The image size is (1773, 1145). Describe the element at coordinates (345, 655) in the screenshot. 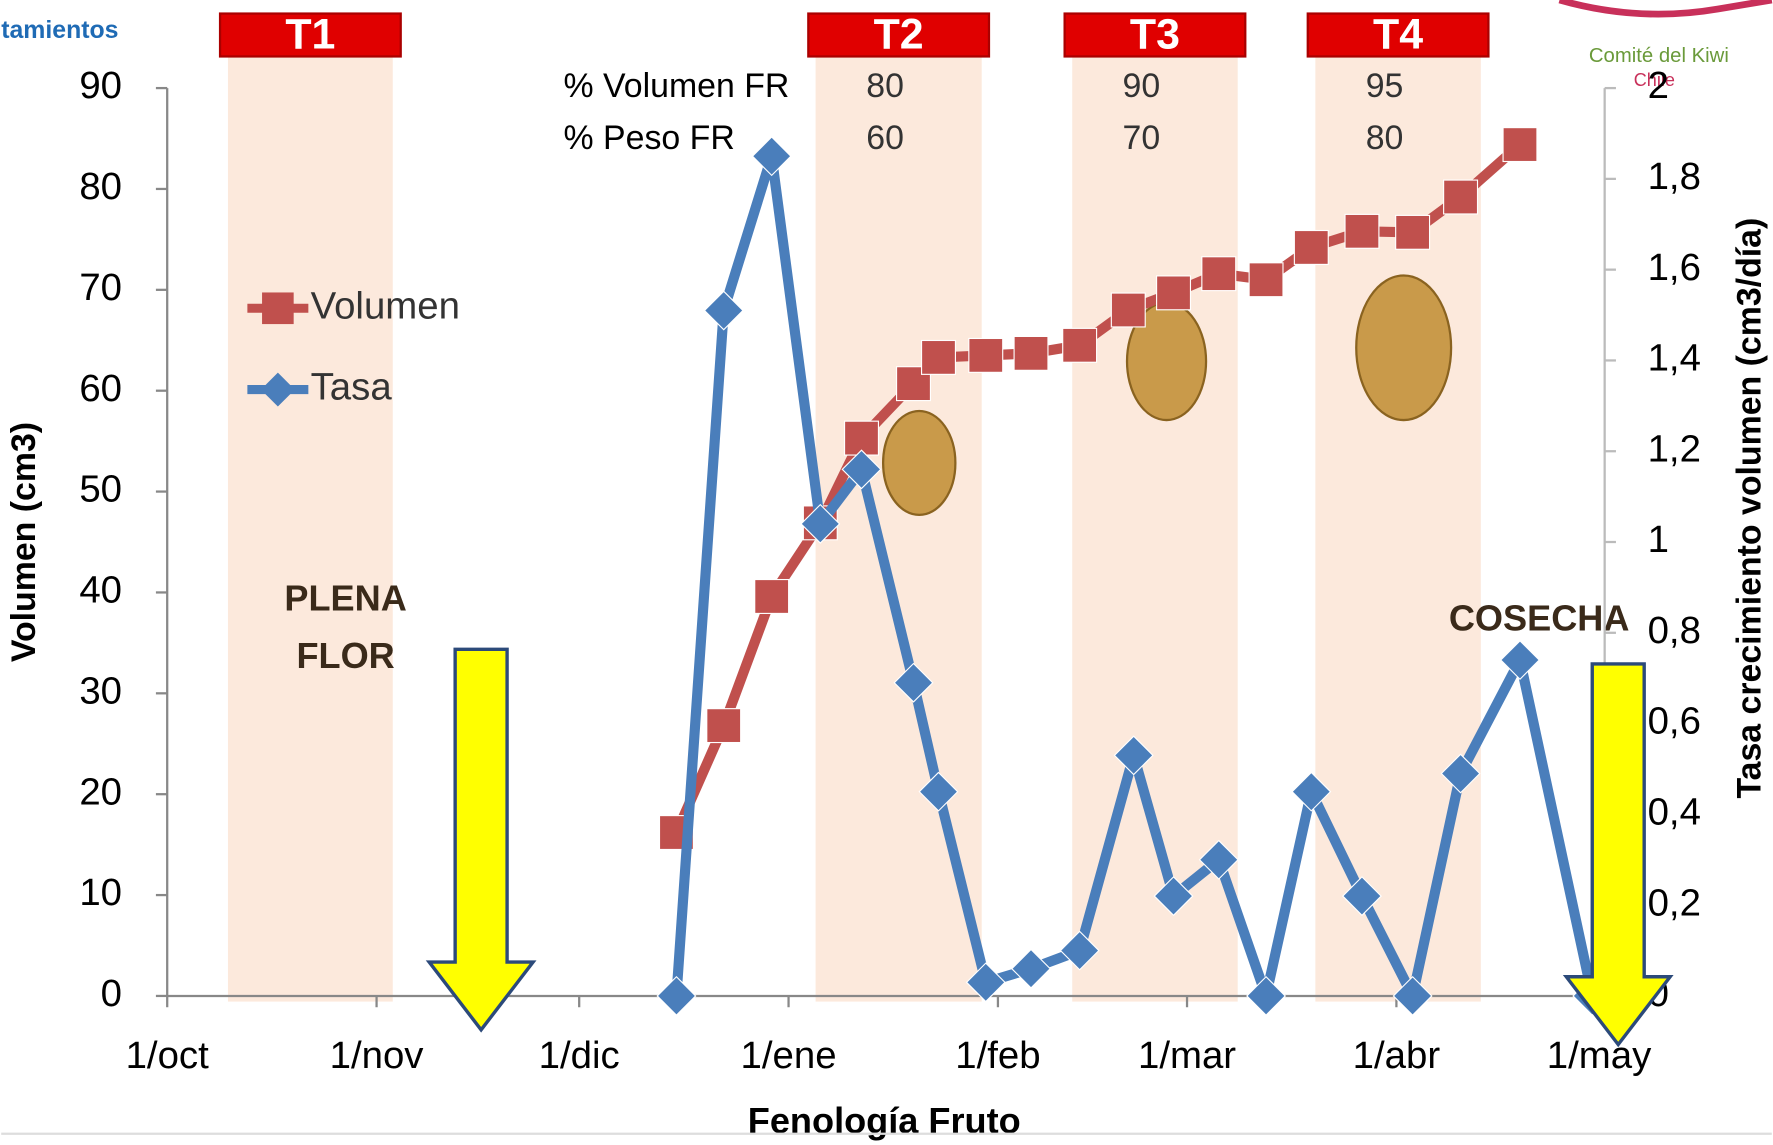

I see `annotation: FLOR` at that location.